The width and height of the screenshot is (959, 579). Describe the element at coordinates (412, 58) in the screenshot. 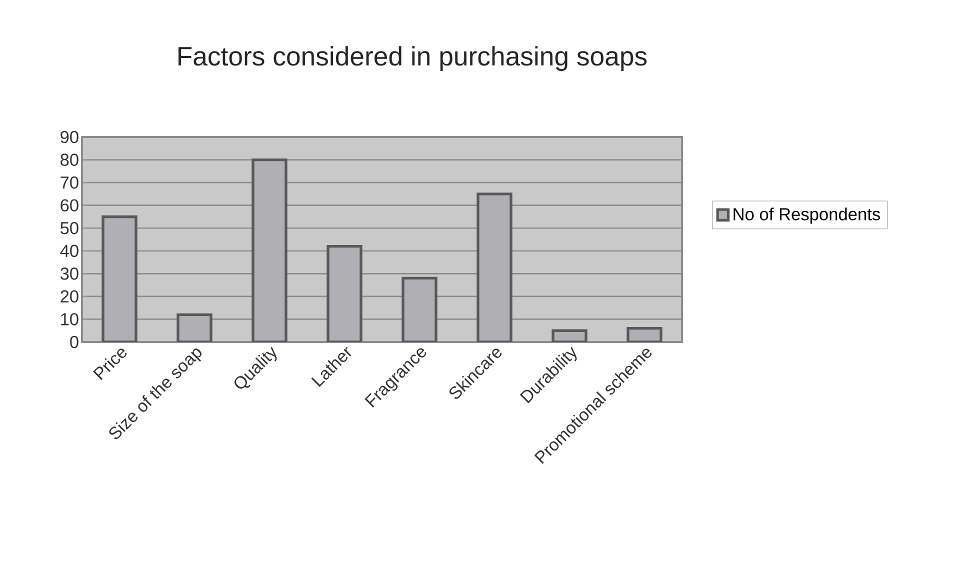

I see `chart-title: Factors considered in purchasing soaps` at that location.